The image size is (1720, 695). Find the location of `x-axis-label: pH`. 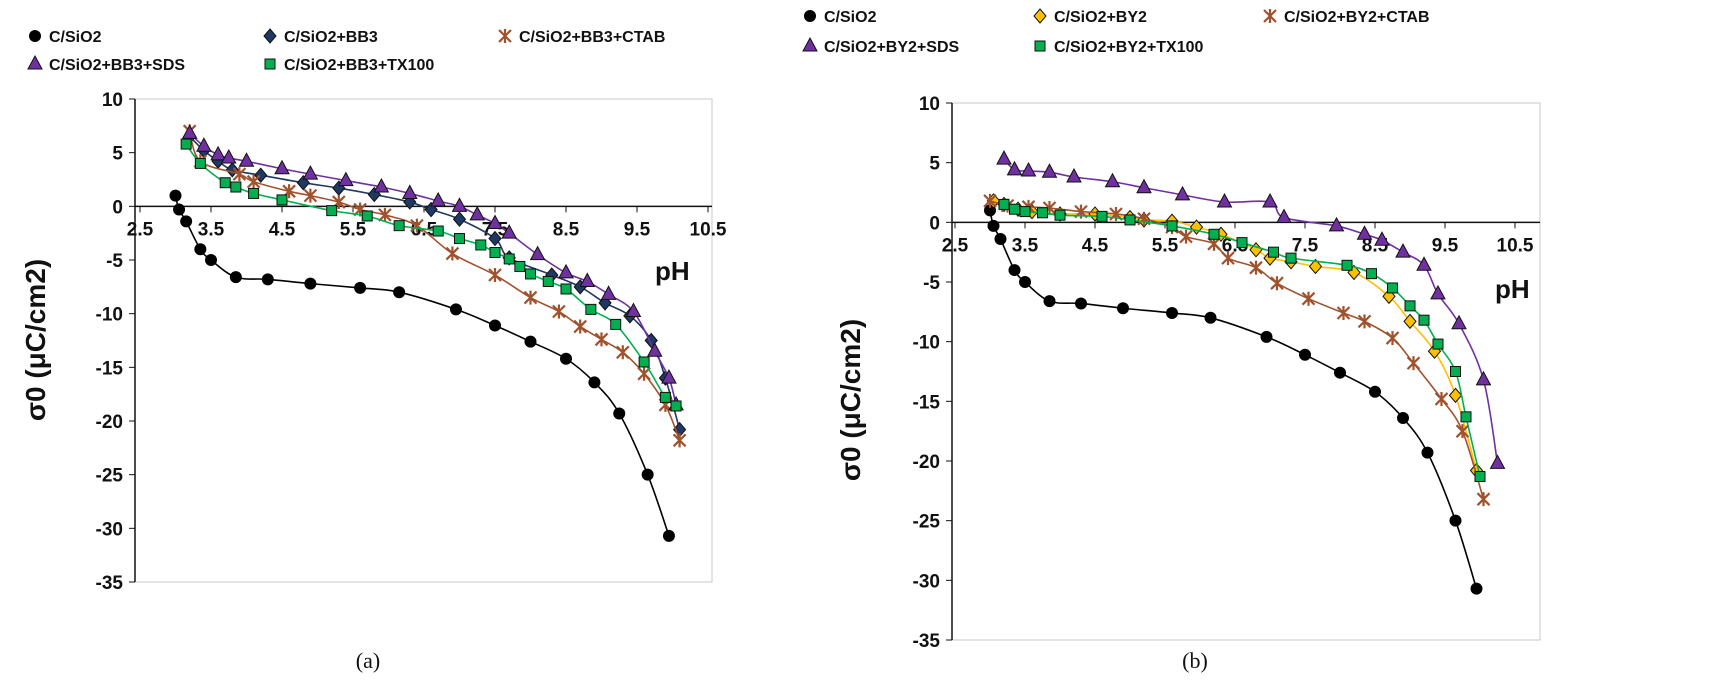

x-axis-label: pH is located at coordinates (1512, 289).